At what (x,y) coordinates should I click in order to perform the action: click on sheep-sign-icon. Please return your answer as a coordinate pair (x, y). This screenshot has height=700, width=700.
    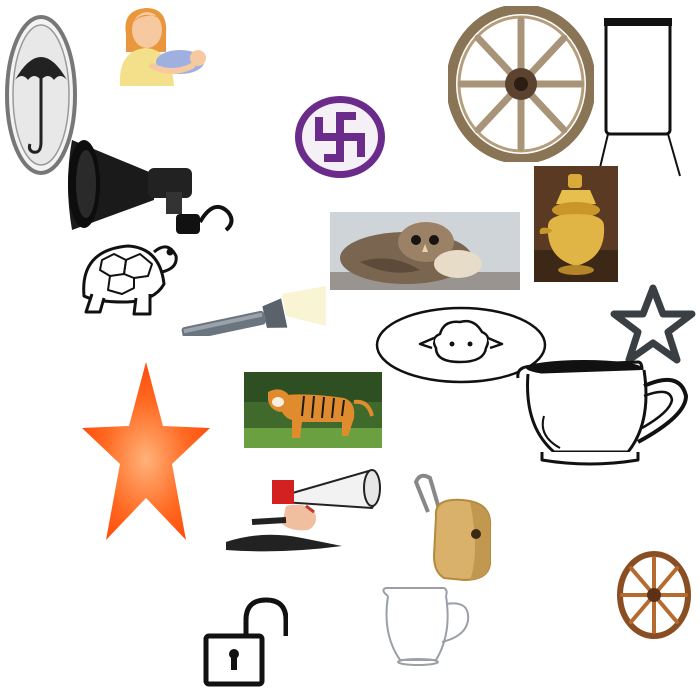
    Looking at the image, I should click on (461, 345).